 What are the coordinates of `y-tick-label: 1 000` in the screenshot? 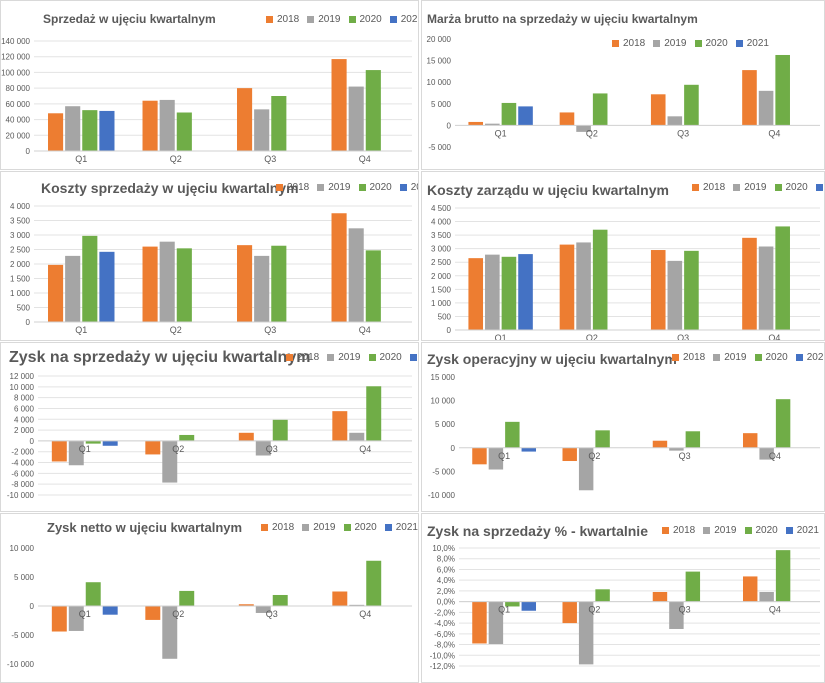 It's located at (441, 303).